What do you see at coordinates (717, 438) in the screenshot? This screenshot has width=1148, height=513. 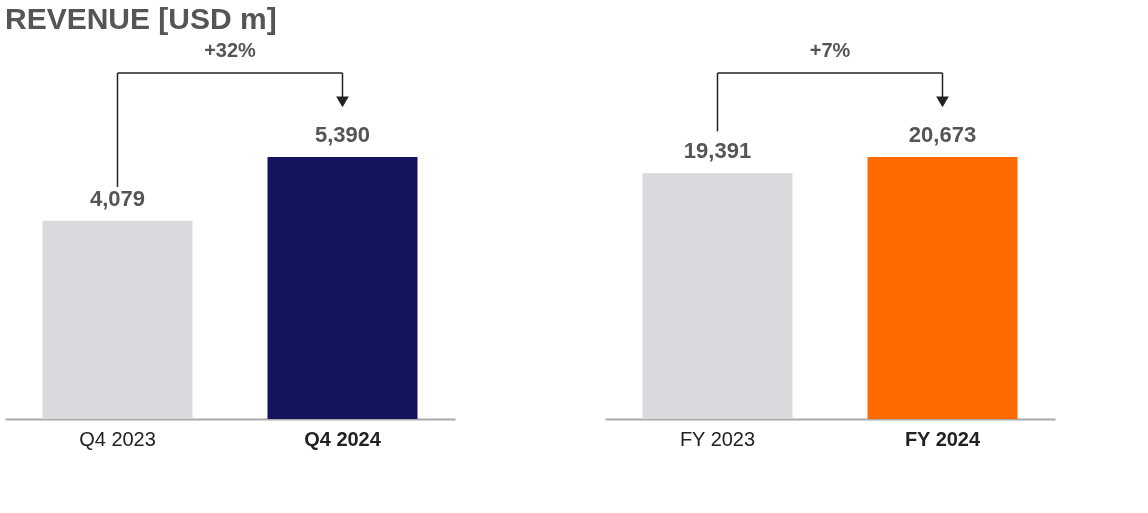 I see `x-tick-label: FY 2023` at bounding box center [717, 438].